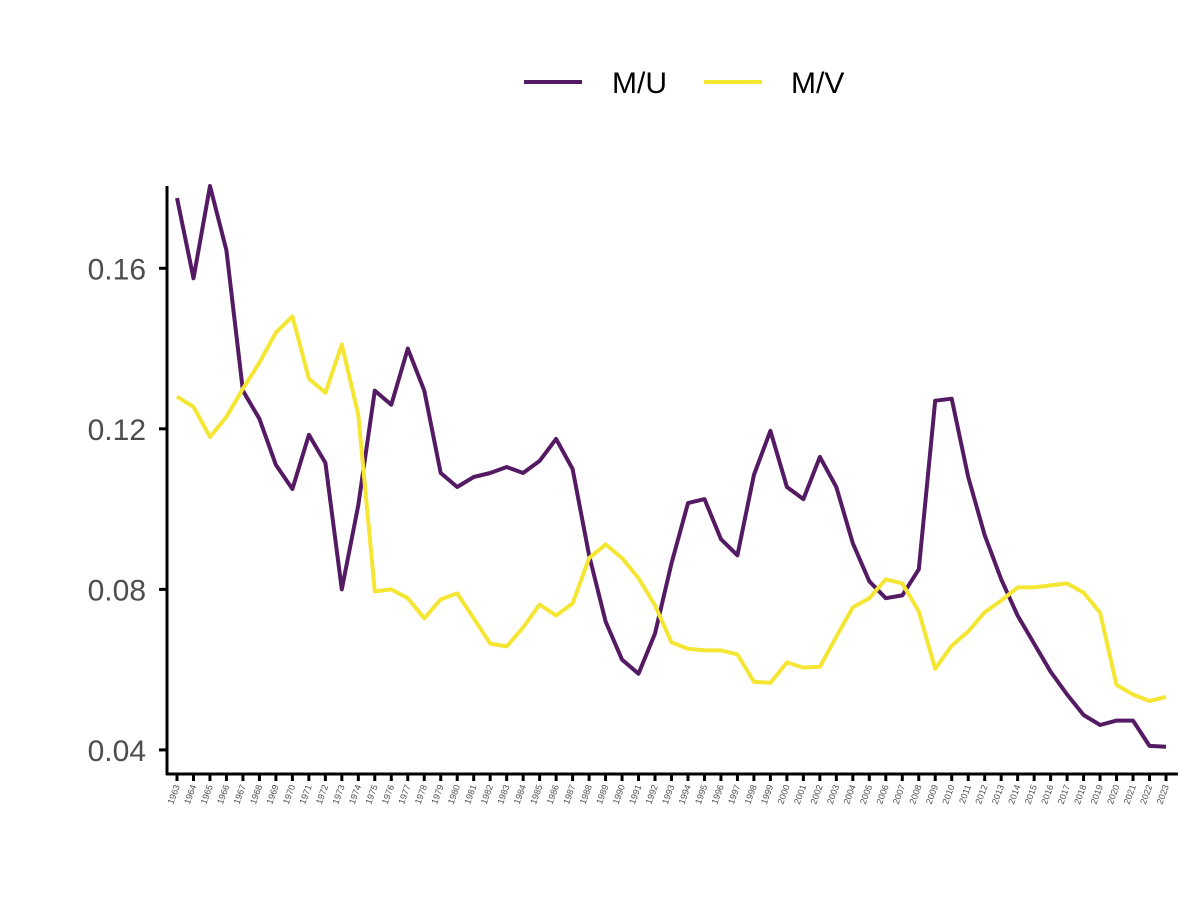 This screenshot has height=900, width=1200. What do you see at coordinates (404, 794) in the screenshot?
I see `x-tick-label: 1977` at bounding box center [404, 794].